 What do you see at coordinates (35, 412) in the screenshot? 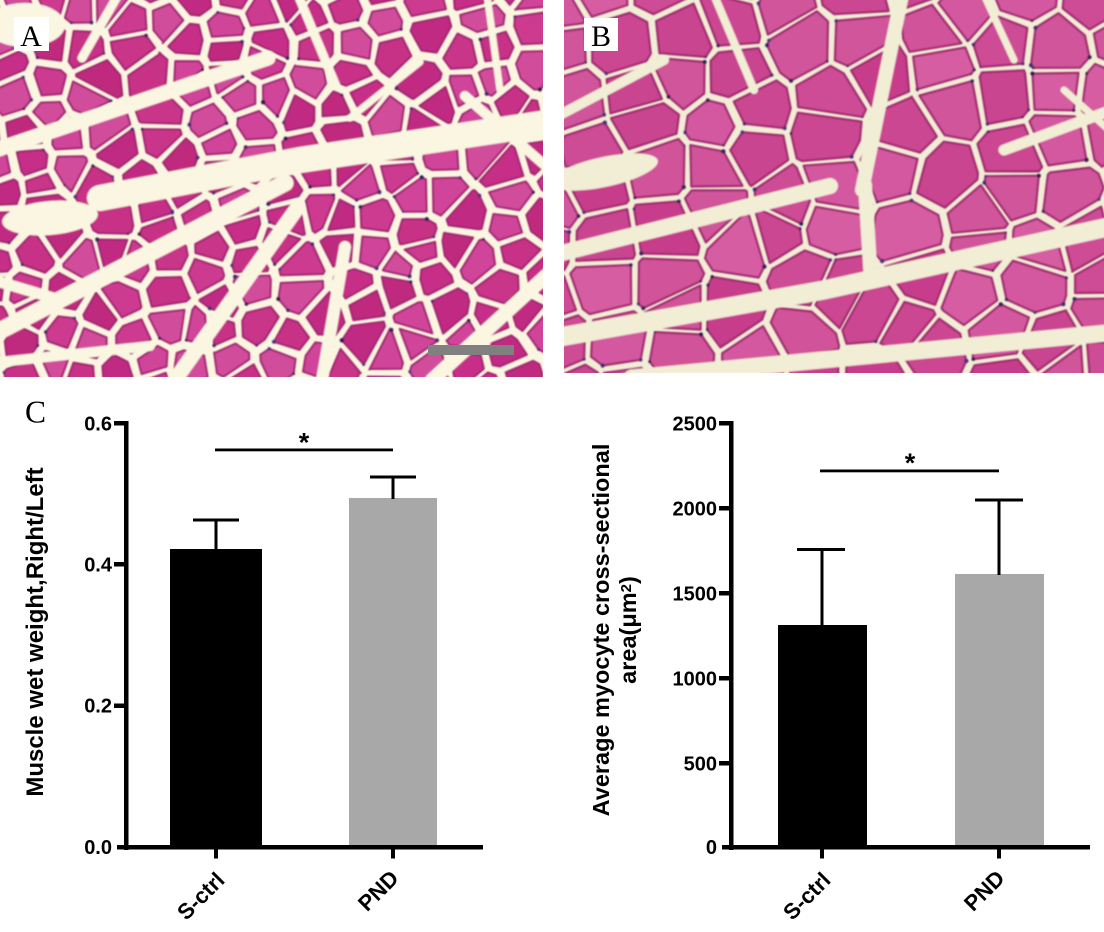
I see `svg-text: C` at bounding box center [35, 412].